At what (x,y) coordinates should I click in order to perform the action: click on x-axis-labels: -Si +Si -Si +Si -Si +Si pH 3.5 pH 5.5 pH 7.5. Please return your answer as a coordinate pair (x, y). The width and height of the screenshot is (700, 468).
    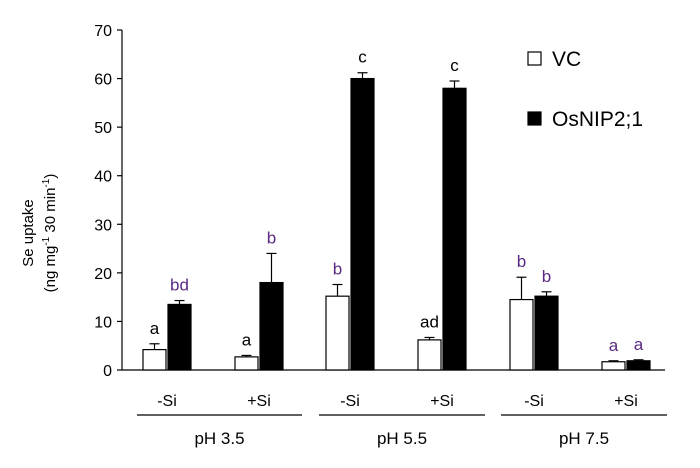
    Looking at the image, I should click on (402, 420).